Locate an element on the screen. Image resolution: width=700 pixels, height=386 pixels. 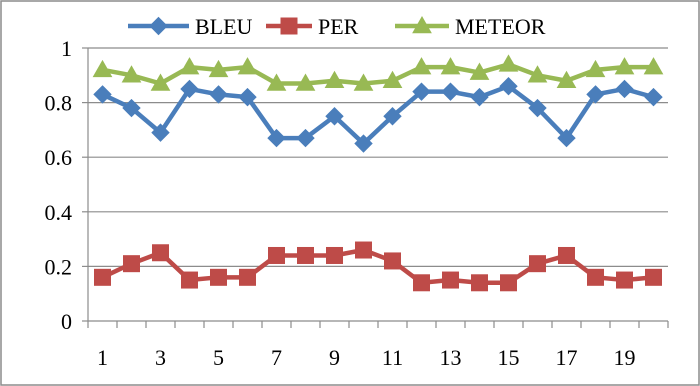
legend-marker-bleu is located at coordinates (158, 26).